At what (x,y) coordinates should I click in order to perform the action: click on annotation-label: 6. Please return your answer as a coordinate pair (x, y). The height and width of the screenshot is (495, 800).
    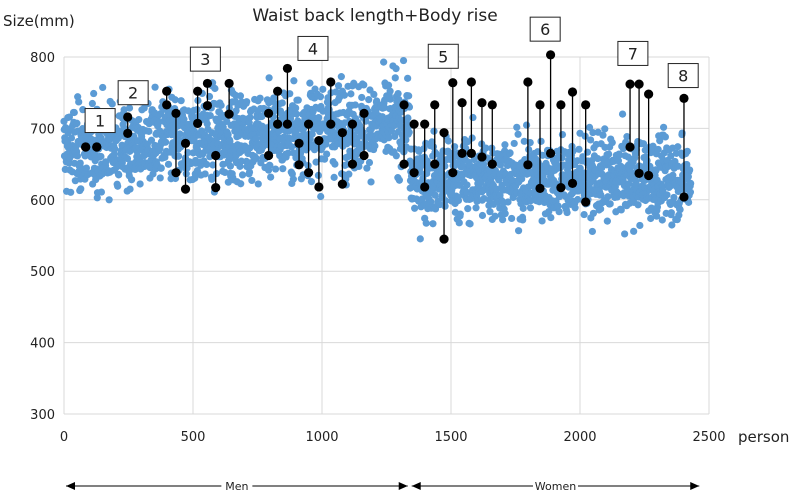
    Looking at the image, I should click on (545, 29).